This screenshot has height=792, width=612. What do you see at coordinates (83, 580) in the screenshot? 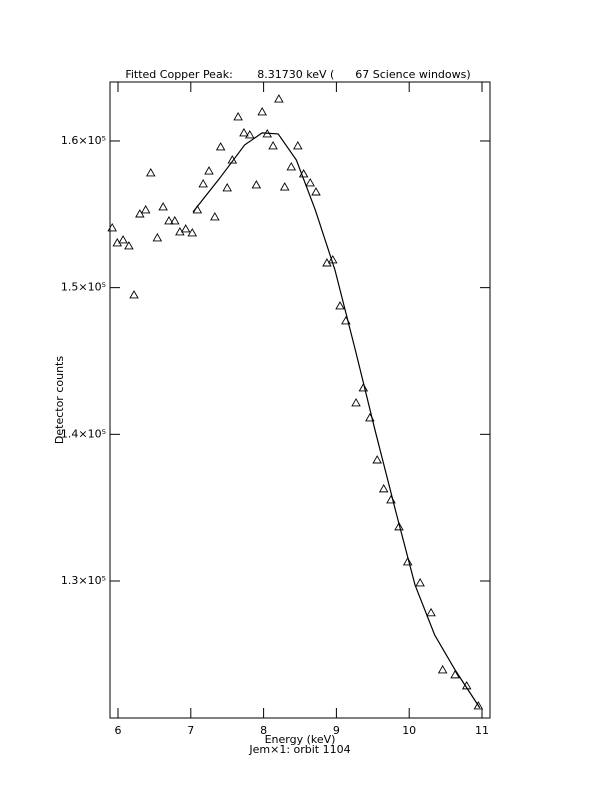
I see `y-tick-label: 1.3×10⁵` at bounding box center [83, 580].